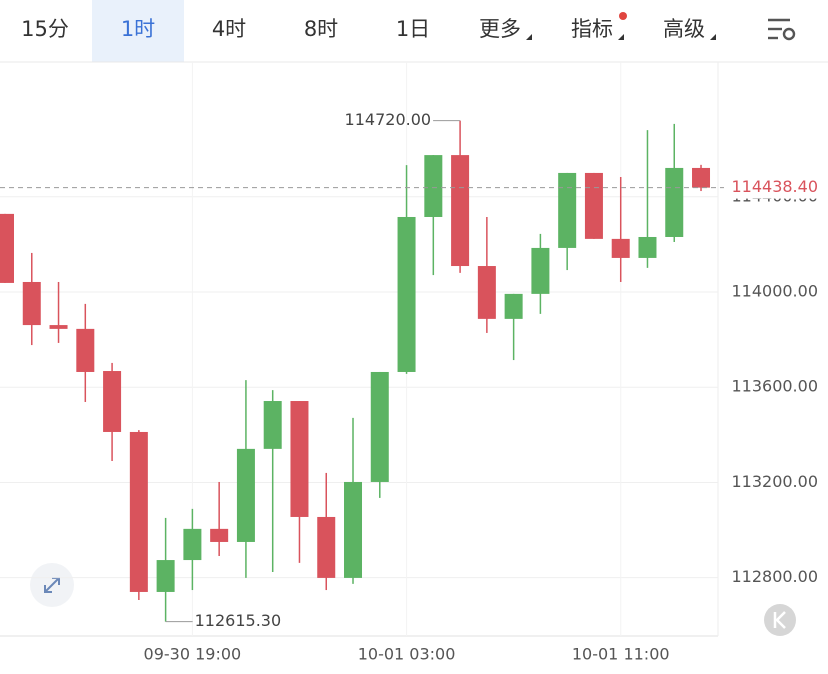 The width and height of the screenshot is (828, 674). What do you see at coordinates (388, 119) in the screenshot?
I see `annotation-label: 114720.00` at bounding box center [388, 119].